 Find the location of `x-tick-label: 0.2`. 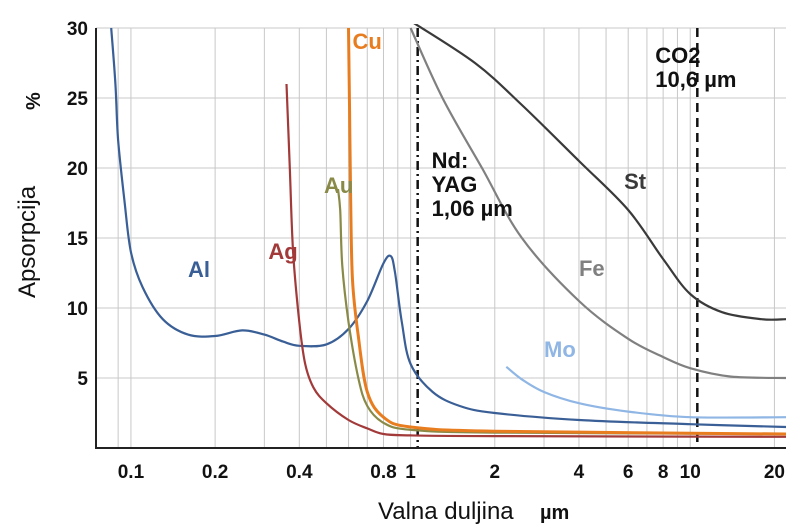

x-tick-label: 0.2 is located at coordinates (215, 472).